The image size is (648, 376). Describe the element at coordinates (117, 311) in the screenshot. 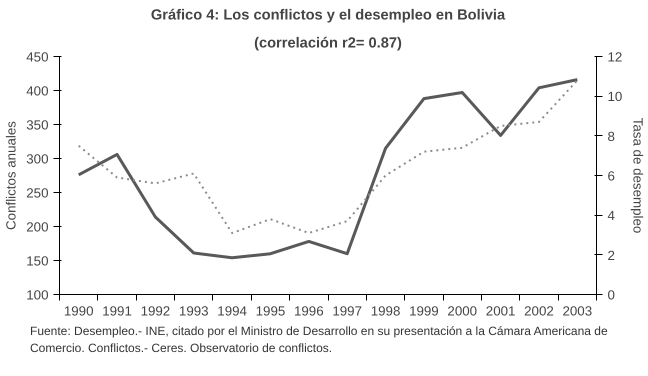

I see `x-tick-label: 1991` at that location.